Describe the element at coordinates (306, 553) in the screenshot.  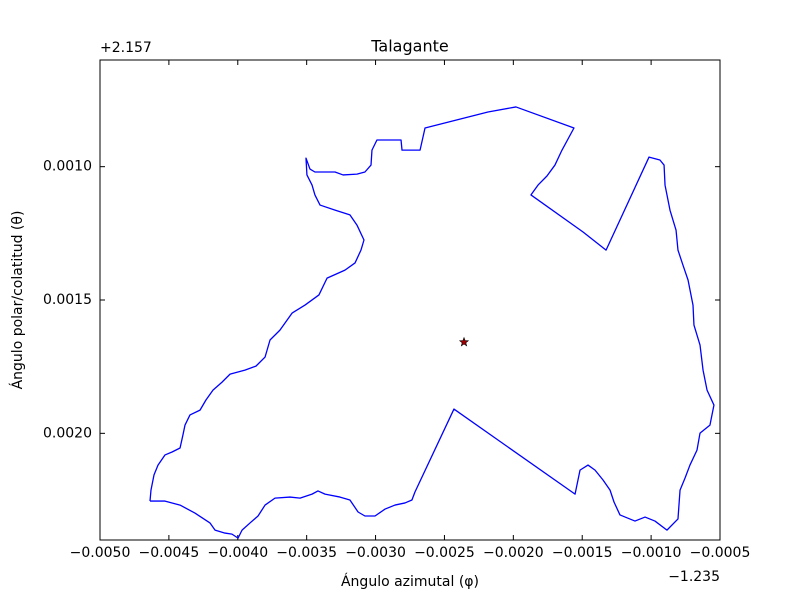
I see `x-tick-label: −0.0035` at that location.